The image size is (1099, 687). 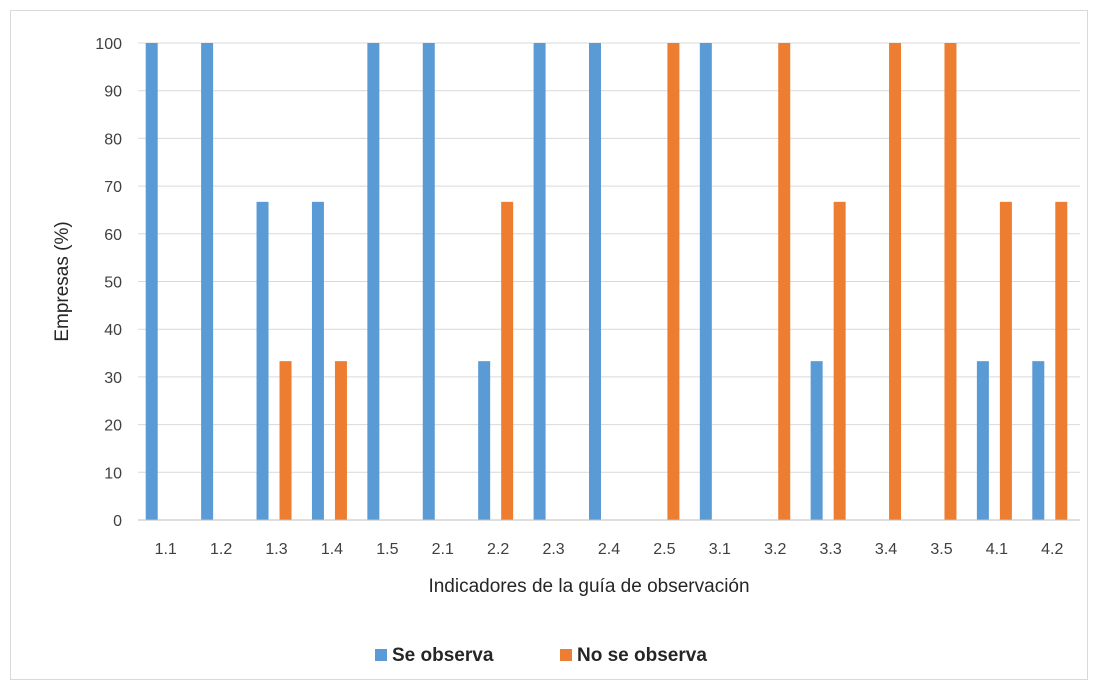 I want to click on y-tick-label: 60, so click(x=113, y=235).